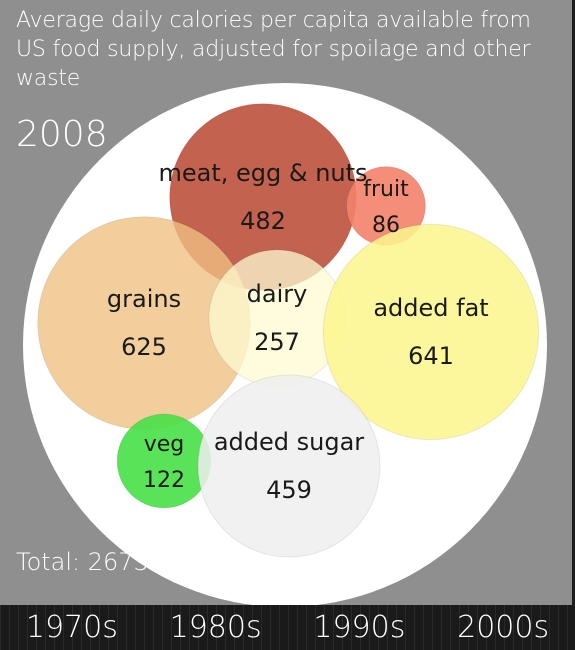 This screenshot has height=650, width=575. Describe the element at coordinates (62, 134) in the screenshot. I see `year-label: 2008` at that location.